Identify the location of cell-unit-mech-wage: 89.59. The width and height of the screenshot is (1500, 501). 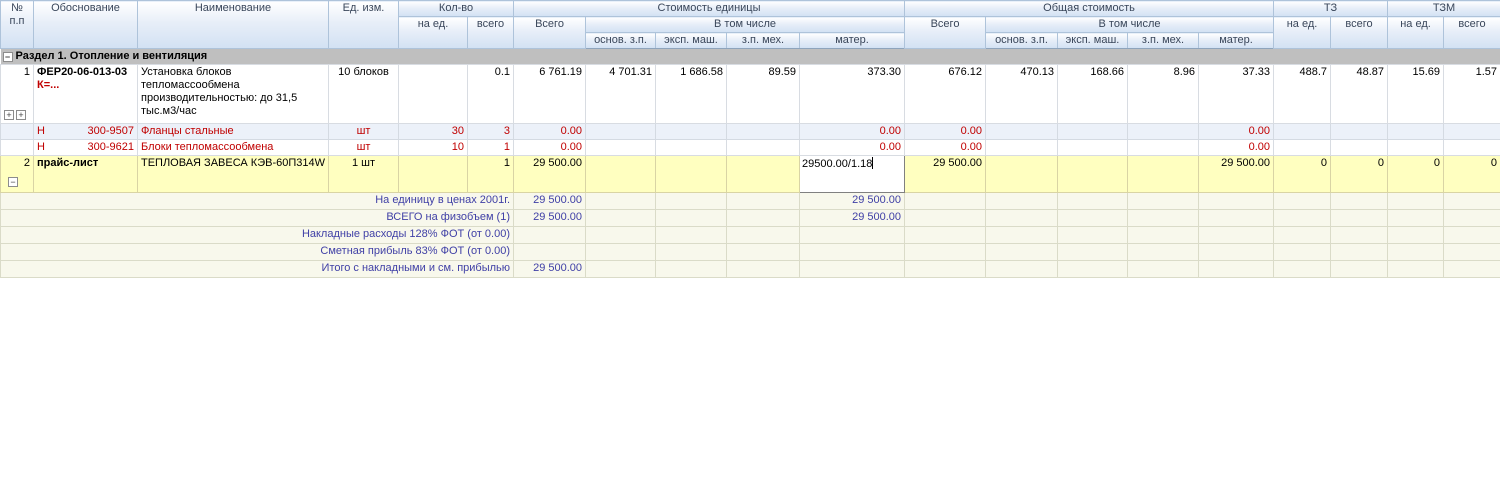
(763, 94).